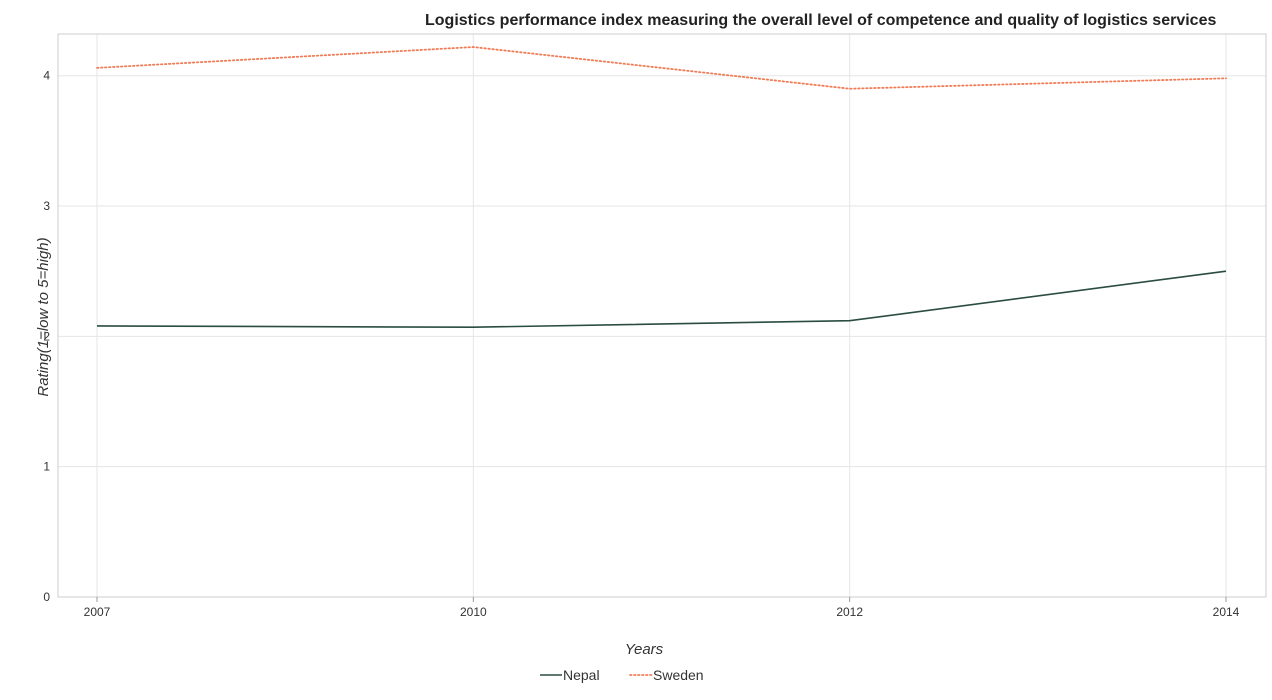 The image size is (1272, 700). What do you see at coordinates (46, 76) in the screenshot?
I see `y-tick-label: 4` at bounding box center [46, 76].